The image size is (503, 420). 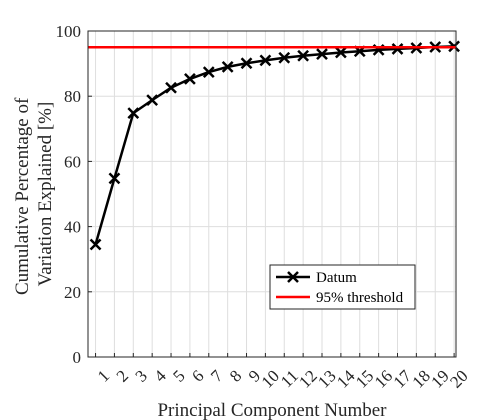 What do you see at coordinates (197, 375) in the screenshot?
I see `x-tick-label: 6` at bounding box center [197, 375].